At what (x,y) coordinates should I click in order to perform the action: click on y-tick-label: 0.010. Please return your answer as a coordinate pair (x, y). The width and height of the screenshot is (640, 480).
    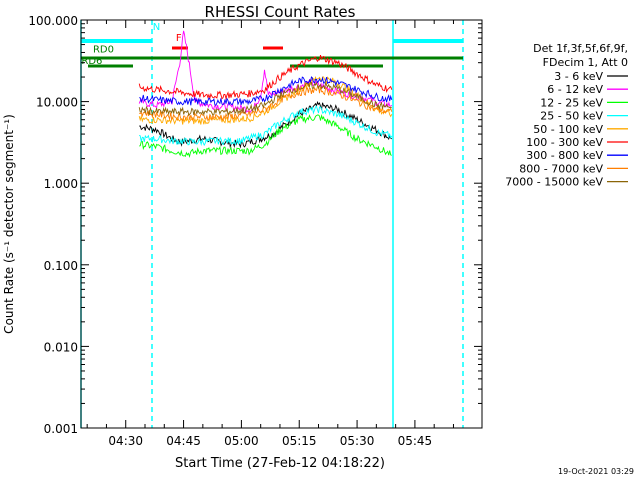
    Looking at the image, I should click on (61, 347).